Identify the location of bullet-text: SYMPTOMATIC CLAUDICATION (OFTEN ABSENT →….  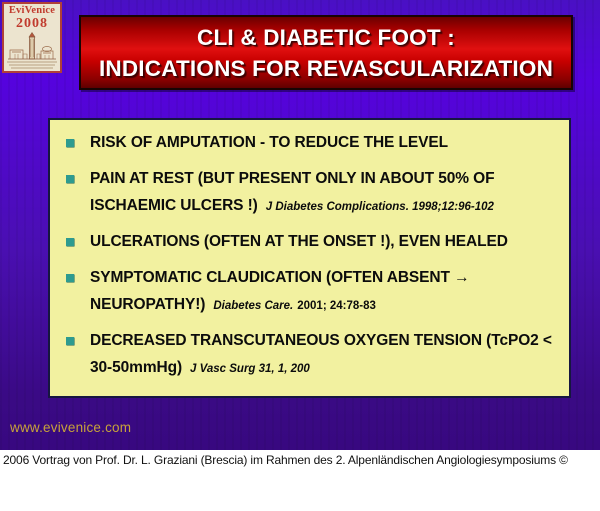
(280, 291).